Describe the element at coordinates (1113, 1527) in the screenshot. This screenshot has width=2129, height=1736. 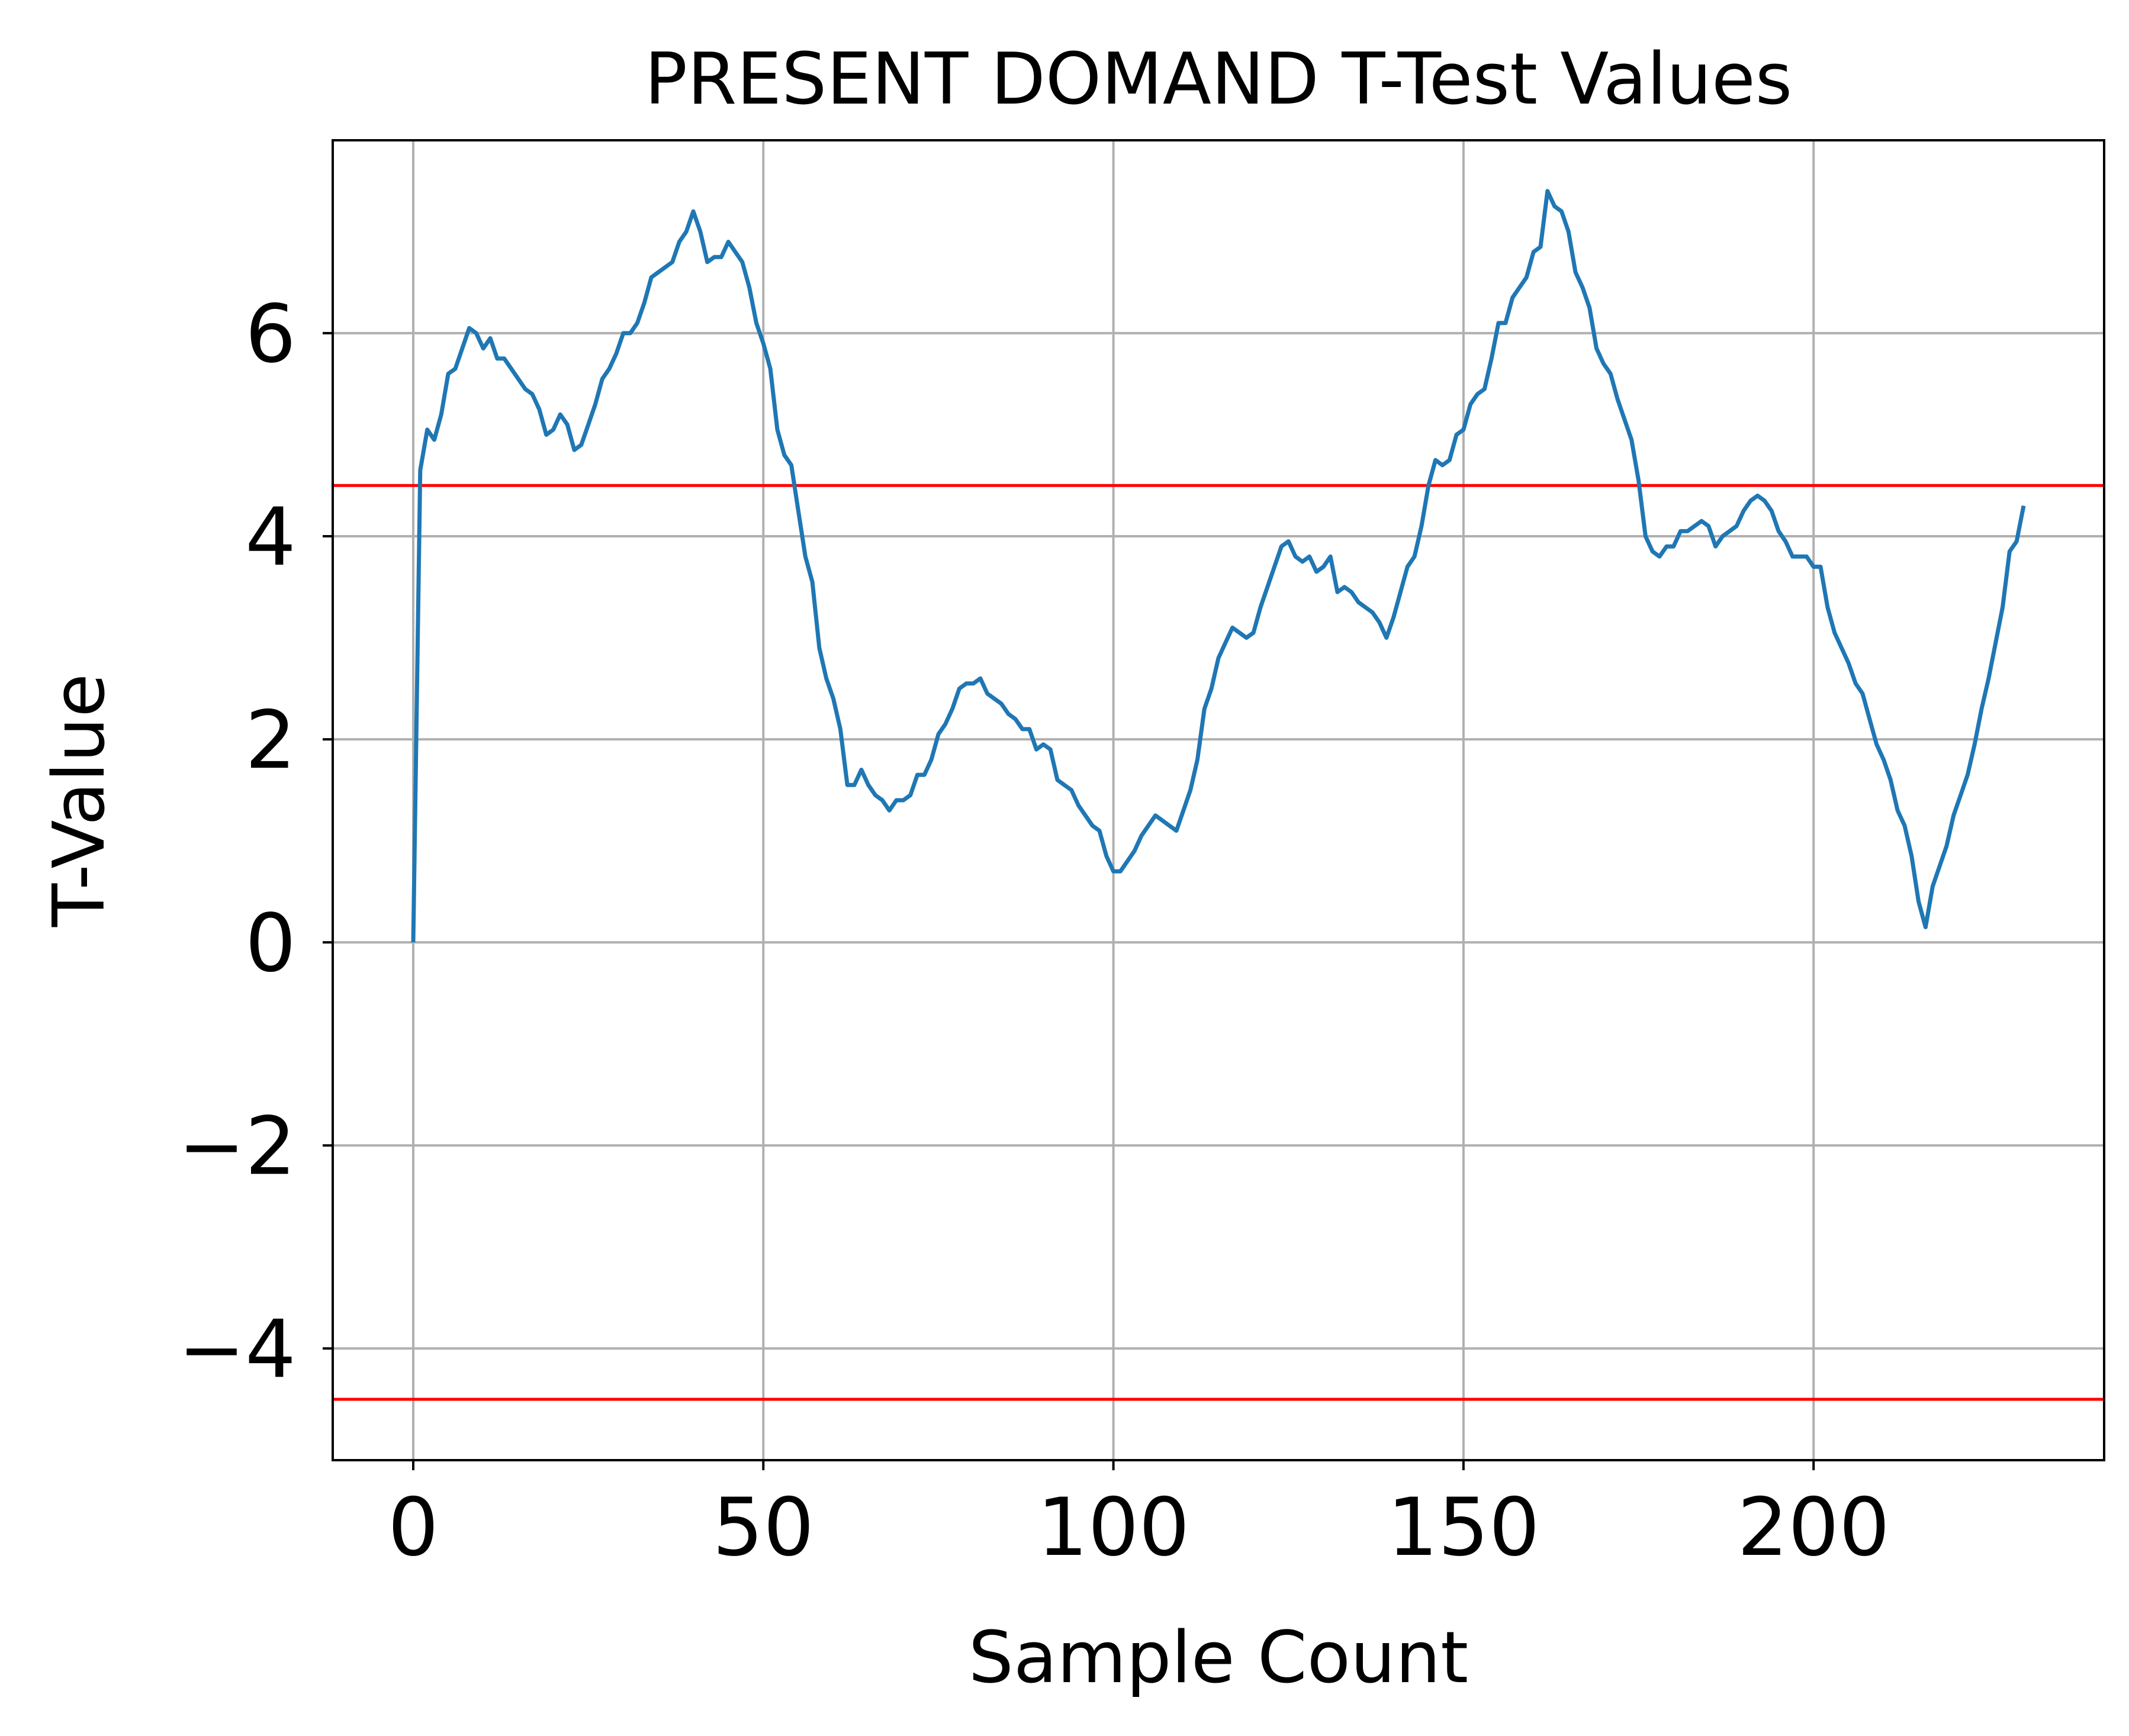
I see `x-tick-label: 100` at that location.